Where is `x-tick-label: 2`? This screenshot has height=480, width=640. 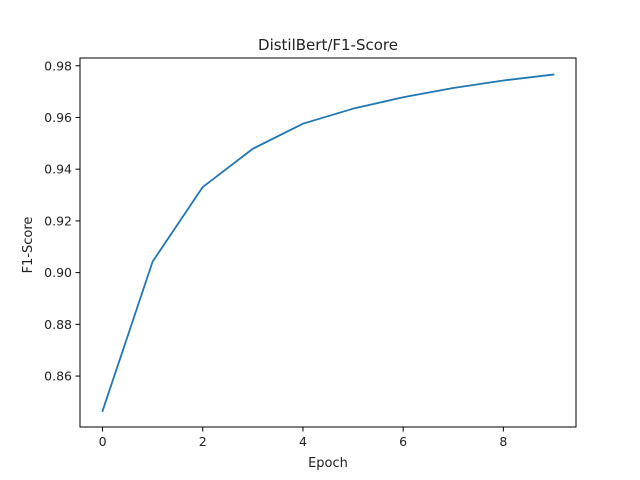
x-tick-label: 2 is located at coordinates (203, 441).